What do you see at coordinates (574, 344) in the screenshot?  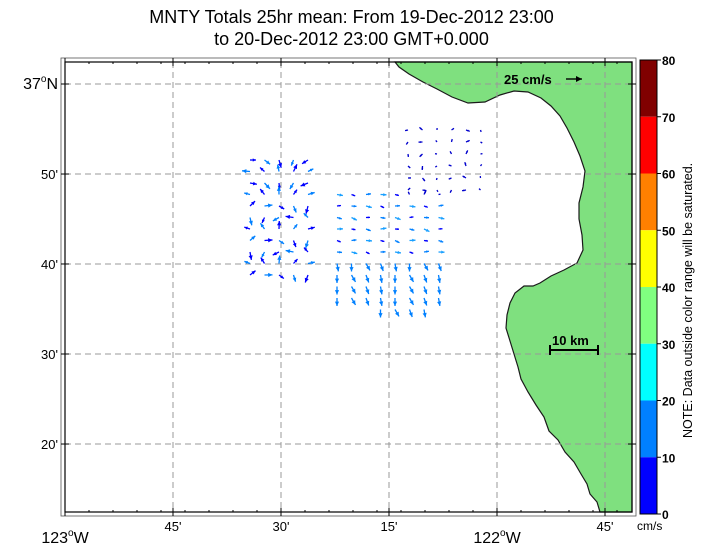 I see `scale-bar: 10 km` at bounding box center [574, 344].